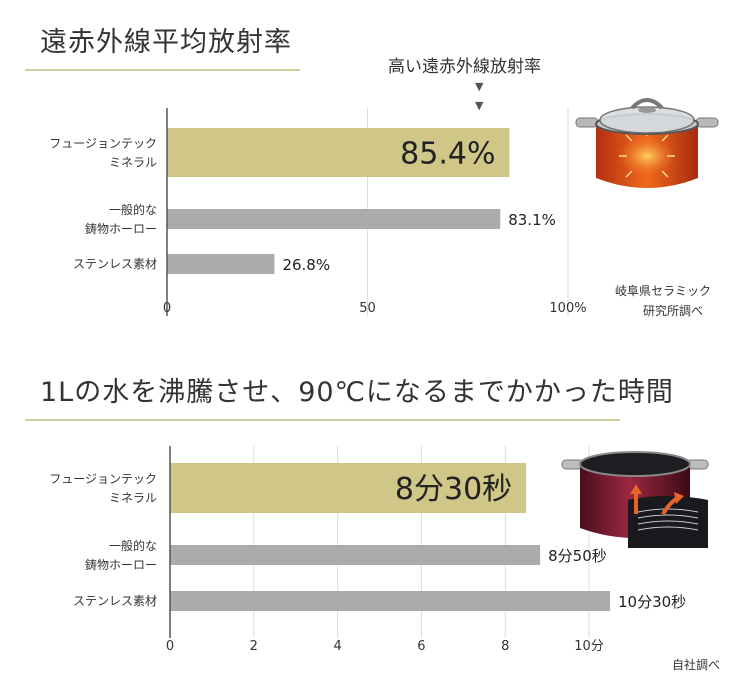  I want to click on chart2-title-rule, so click(322, 420).